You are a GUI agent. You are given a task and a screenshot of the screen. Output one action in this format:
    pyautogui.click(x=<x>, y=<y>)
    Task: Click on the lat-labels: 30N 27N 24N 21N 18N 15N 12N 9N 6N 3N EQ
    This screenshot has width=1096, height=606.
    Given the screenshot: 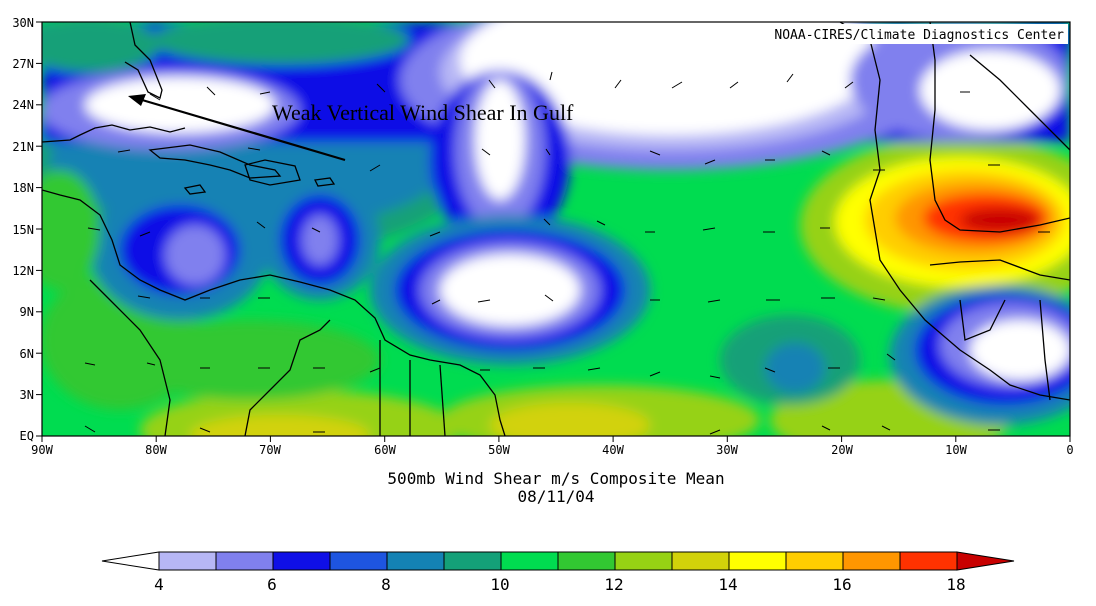 What is the action you would take?
    pyautogui.click(x=23, y=229)
    